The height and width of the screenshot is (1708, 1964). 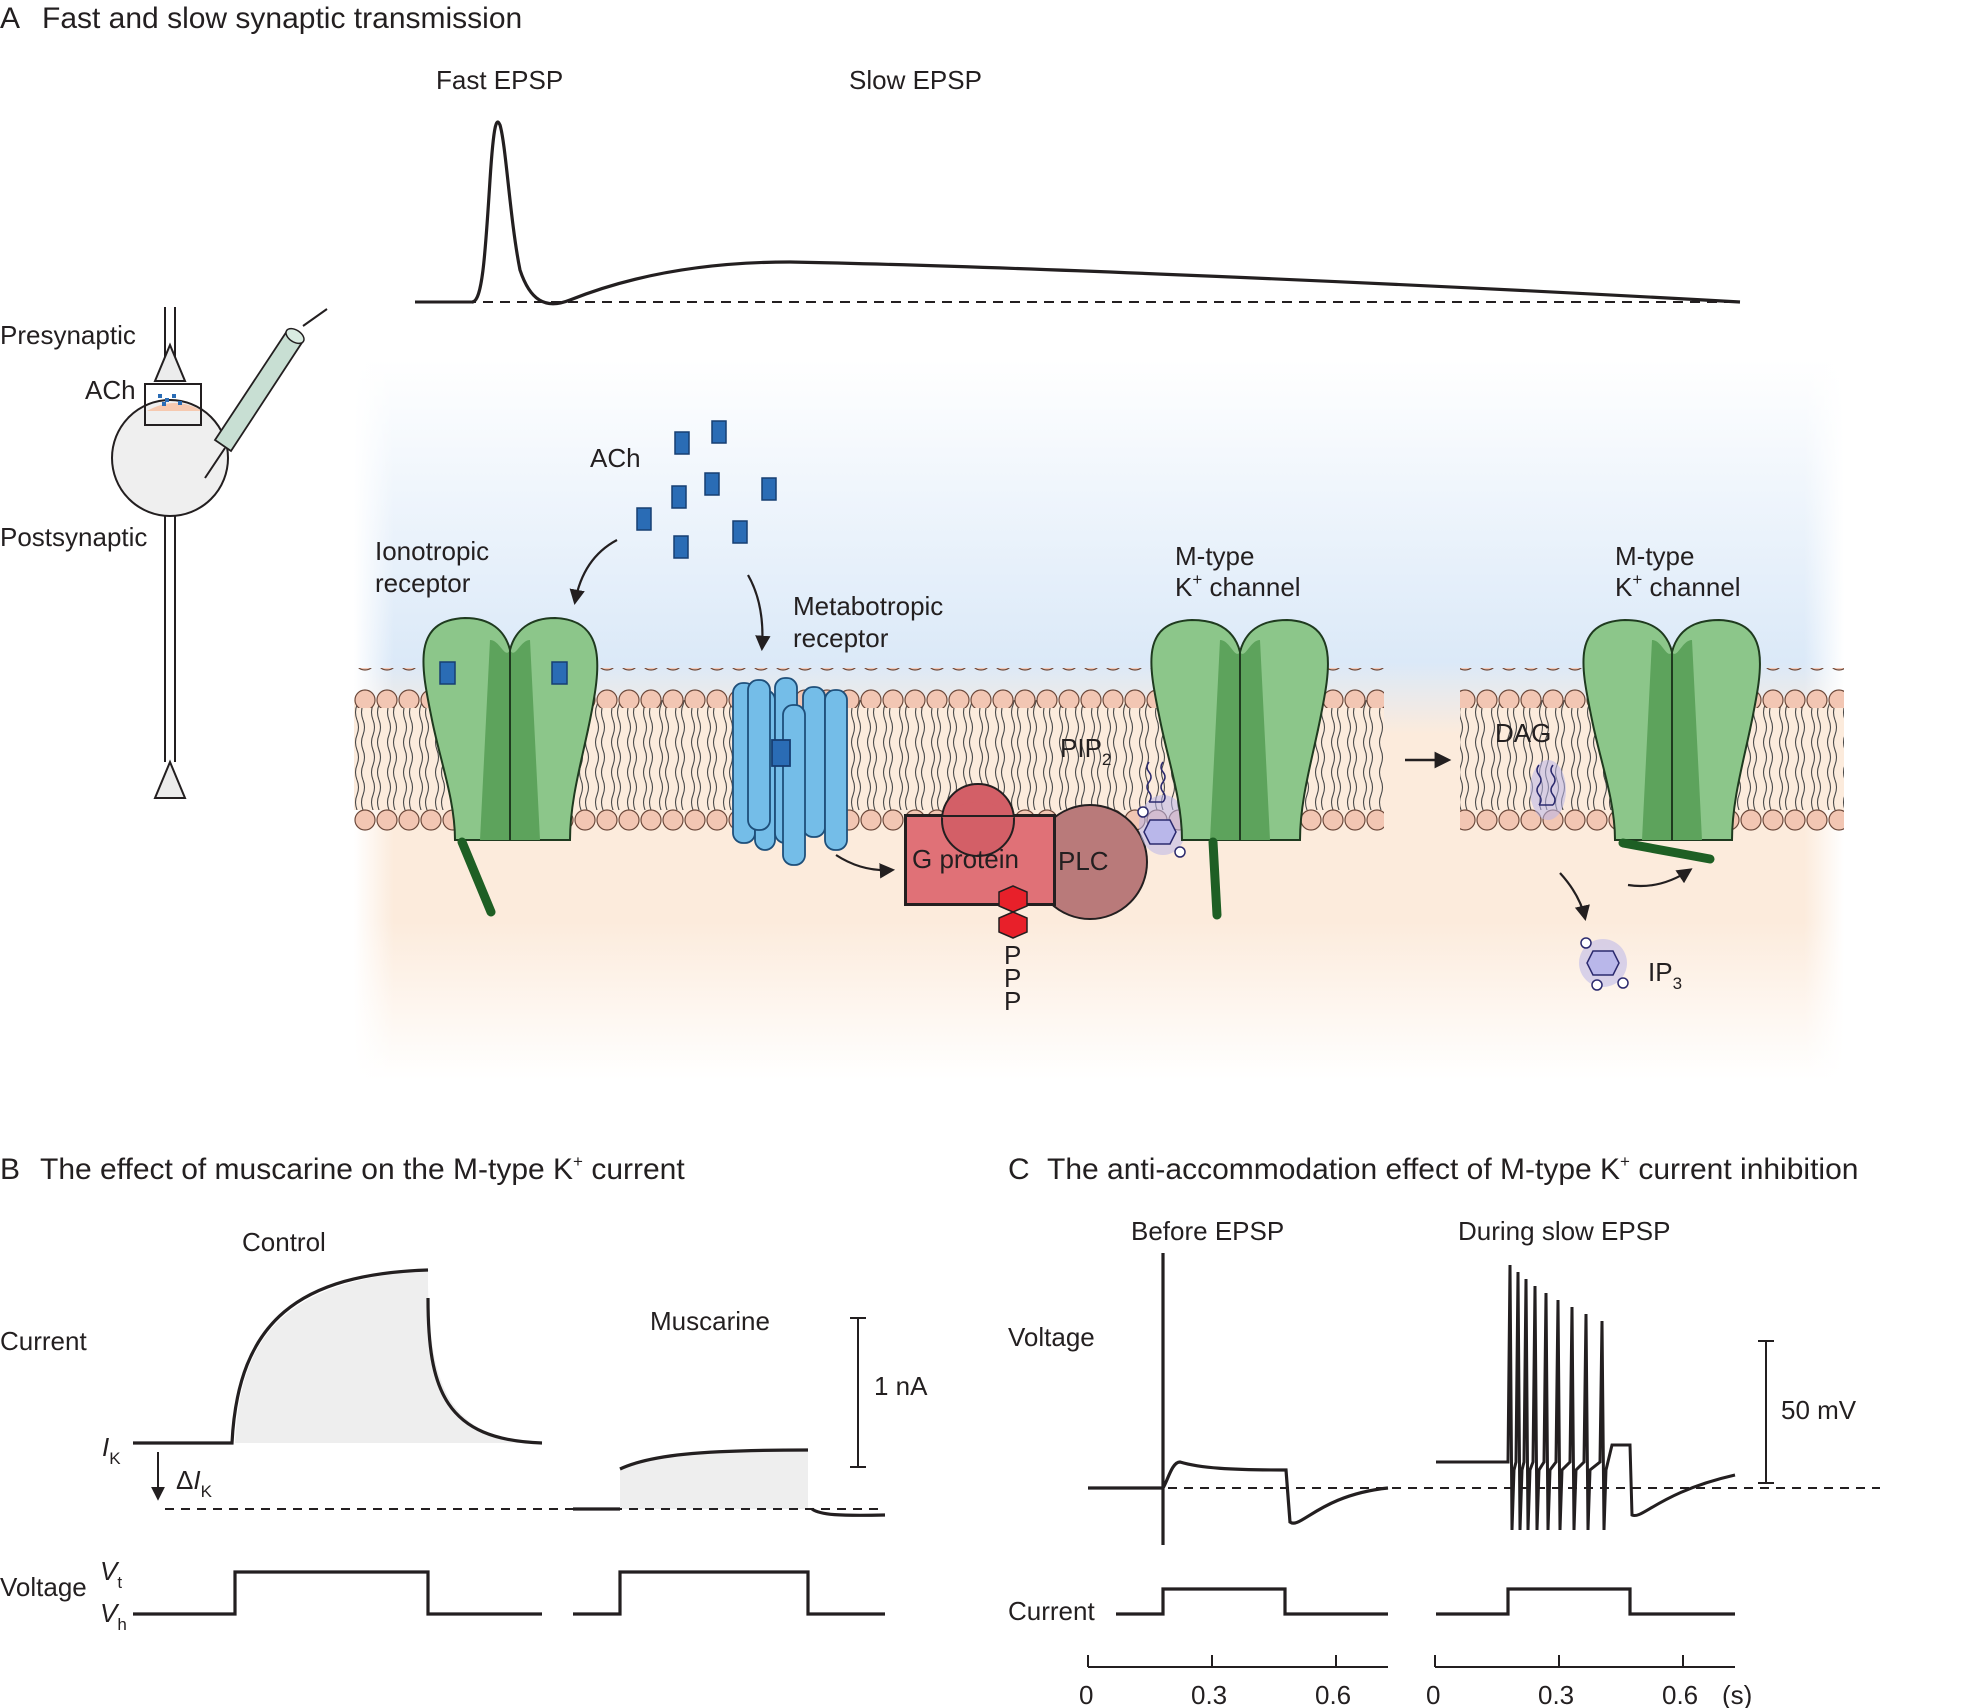 What do you see at coordinates (858, 1392) in the screenshot?
I see `scale-bar-b` at bounding box center [858, 1392].